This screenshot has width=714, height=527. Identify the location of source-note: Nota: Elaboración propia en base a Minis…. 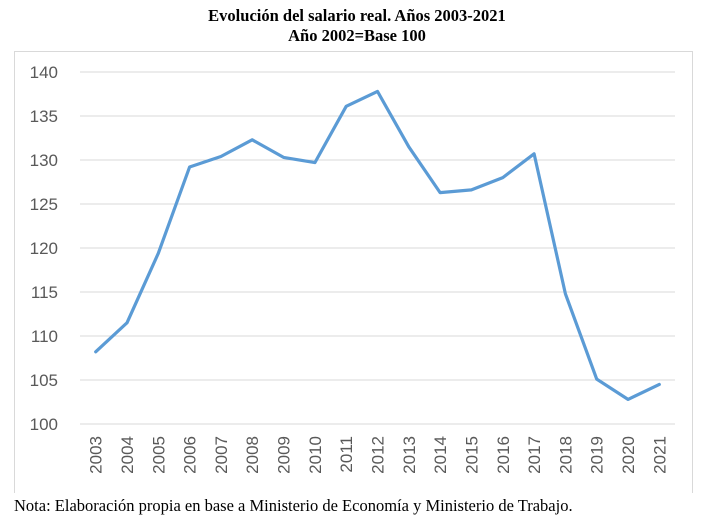
(293, 505).